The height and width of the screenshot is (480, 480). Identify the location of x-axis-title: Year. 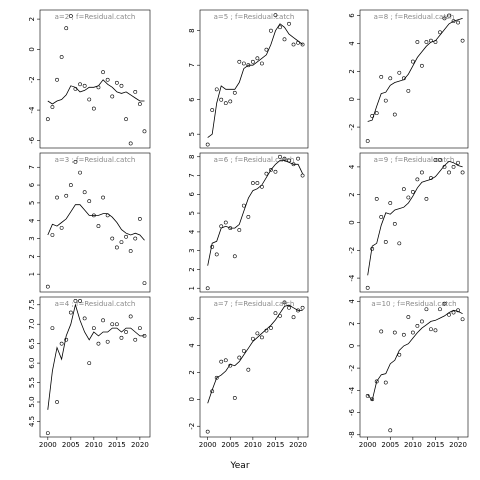
(239, 466).